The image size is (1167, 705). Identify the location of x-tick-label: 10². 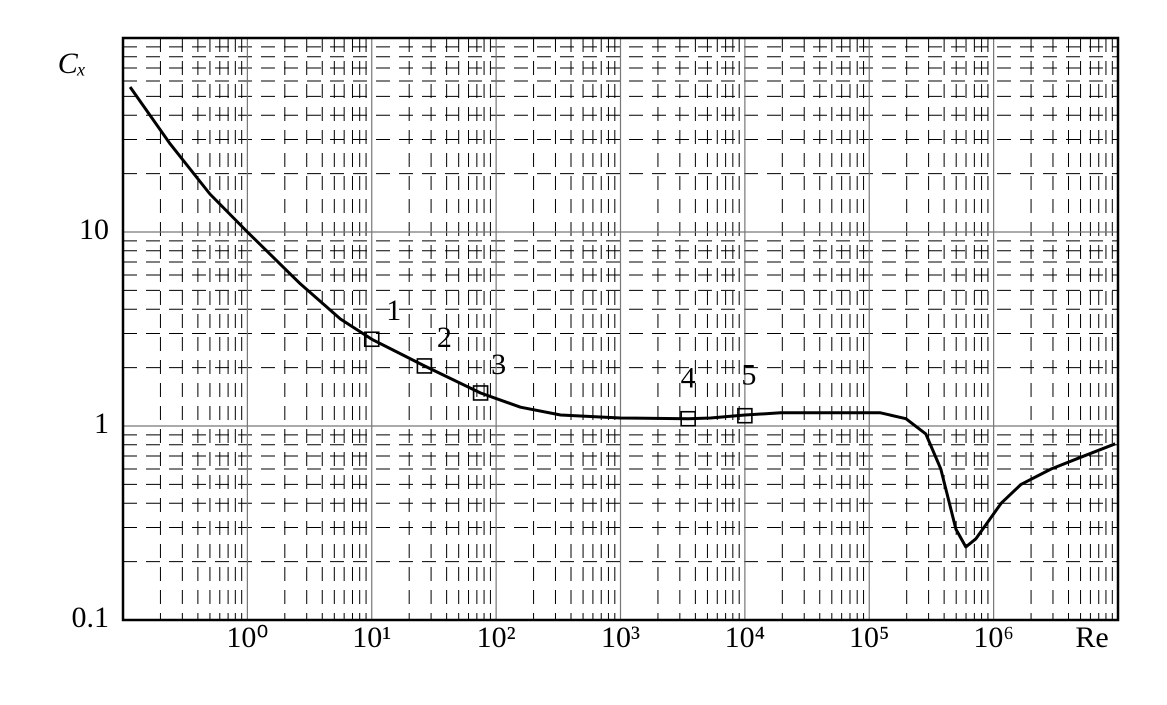
(496, 637).